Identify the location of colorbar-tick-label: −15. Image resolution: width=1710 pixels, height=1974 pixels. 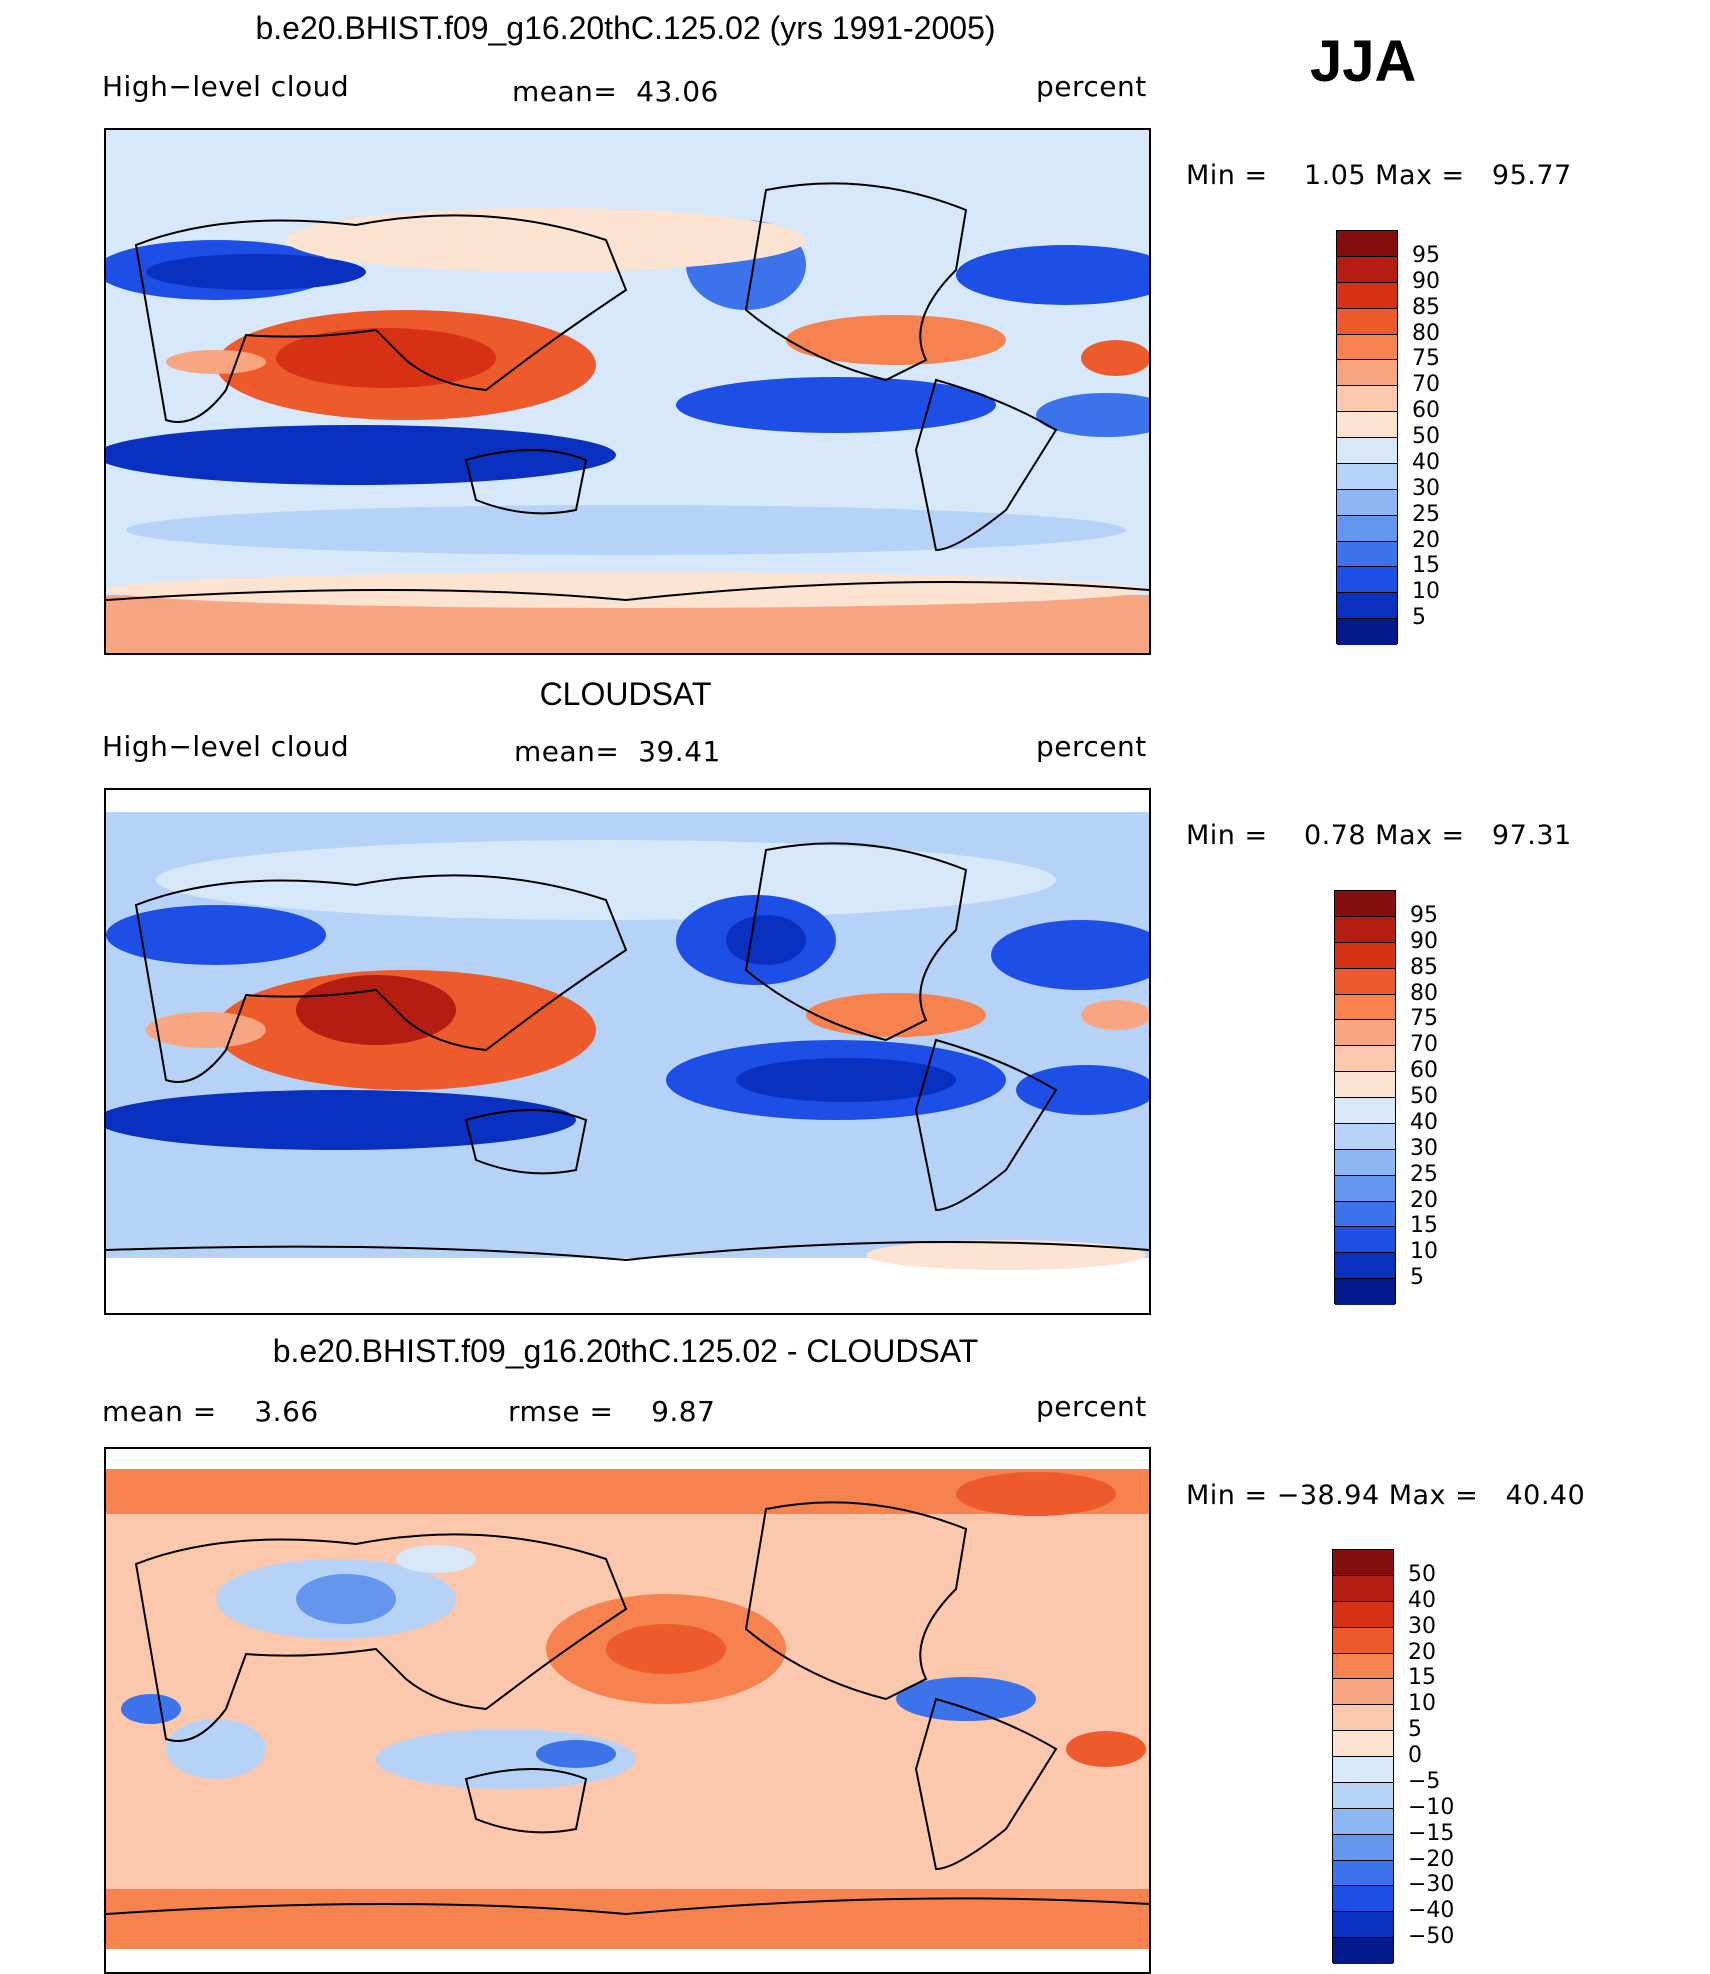
(1431, 1833).